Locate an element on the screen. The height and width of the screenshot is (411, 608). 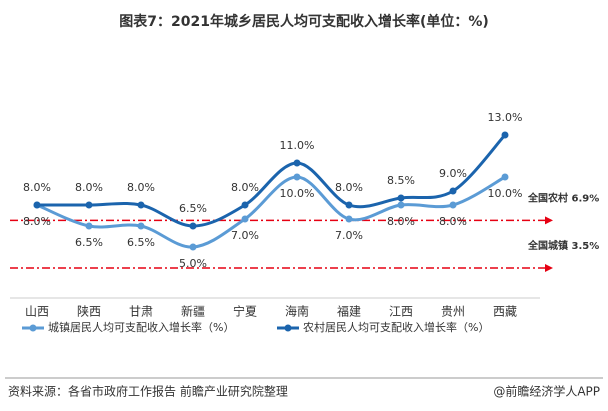
series-line is located at coordinates (271, 212).